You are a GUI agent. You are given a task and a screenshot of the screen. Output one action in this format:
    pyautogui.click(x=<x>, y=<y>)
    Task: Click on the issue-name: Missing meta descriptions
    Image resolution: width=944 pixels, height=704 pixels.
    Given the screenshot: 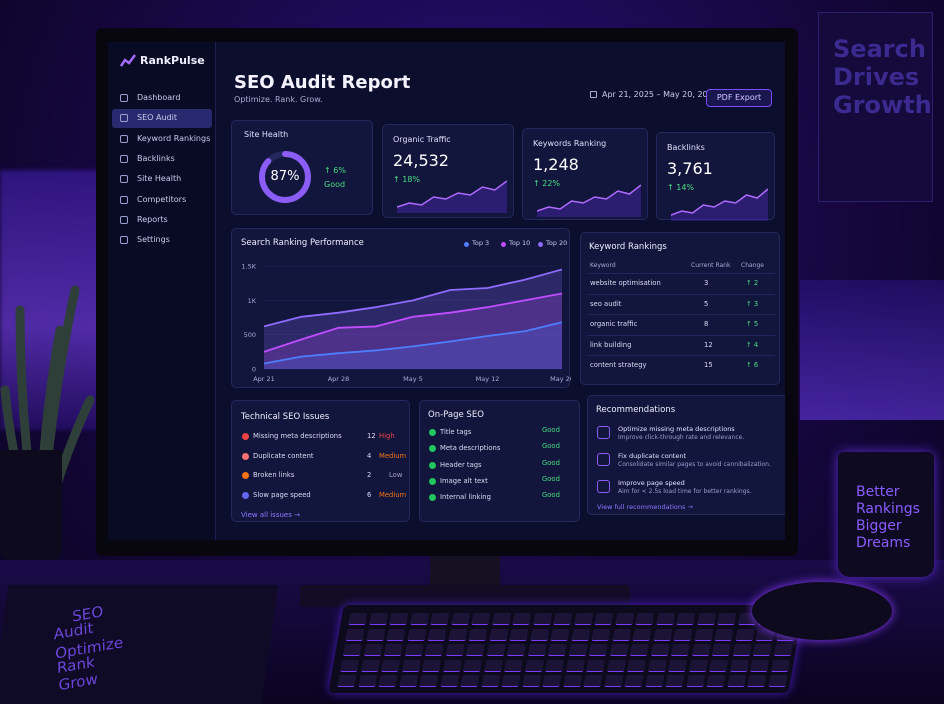 What is the action you would take?
    pyautogui.click(x=297, y=436)
    